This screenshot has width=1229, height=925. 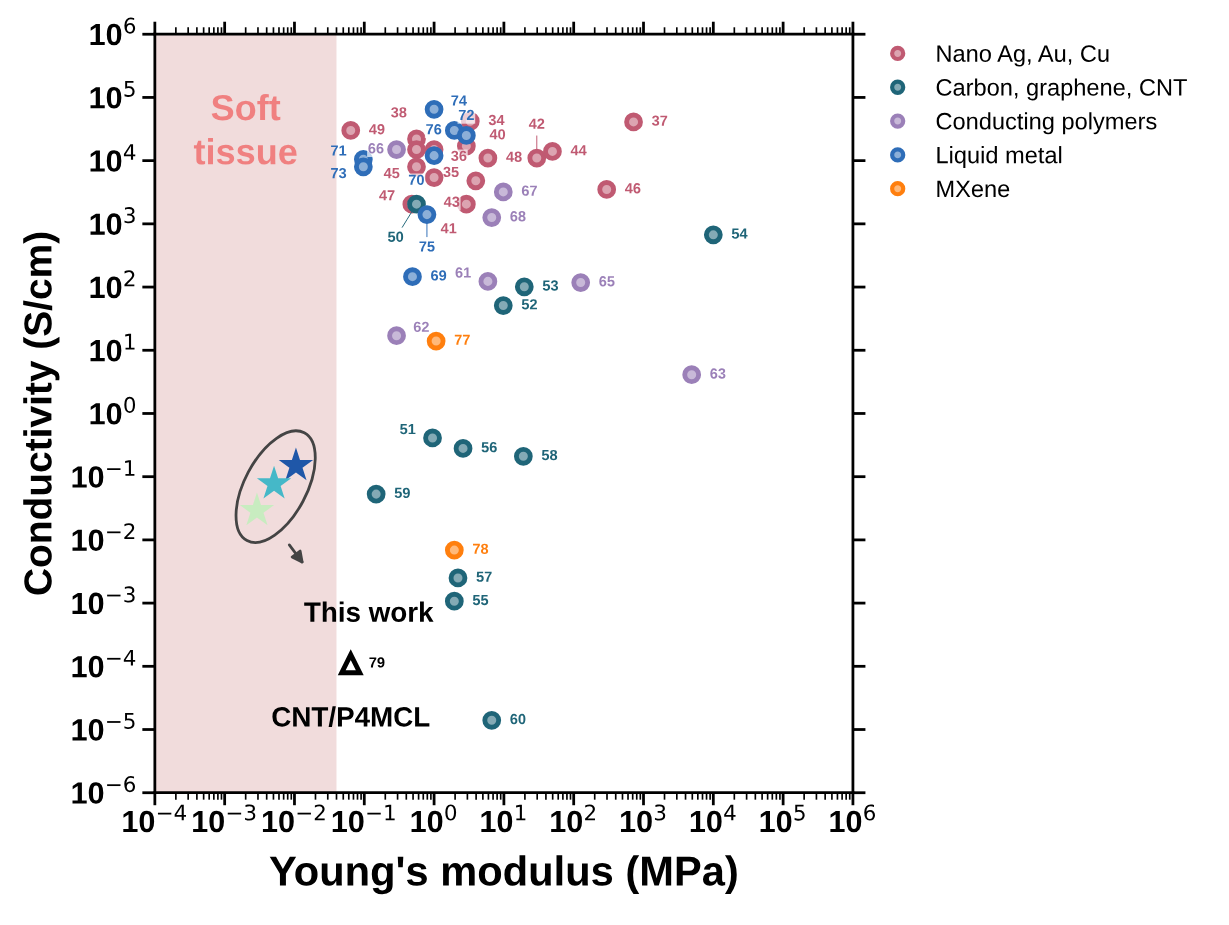 I want to click on y-tick-label: 10$^{5}$, so click(x=112, y=95).